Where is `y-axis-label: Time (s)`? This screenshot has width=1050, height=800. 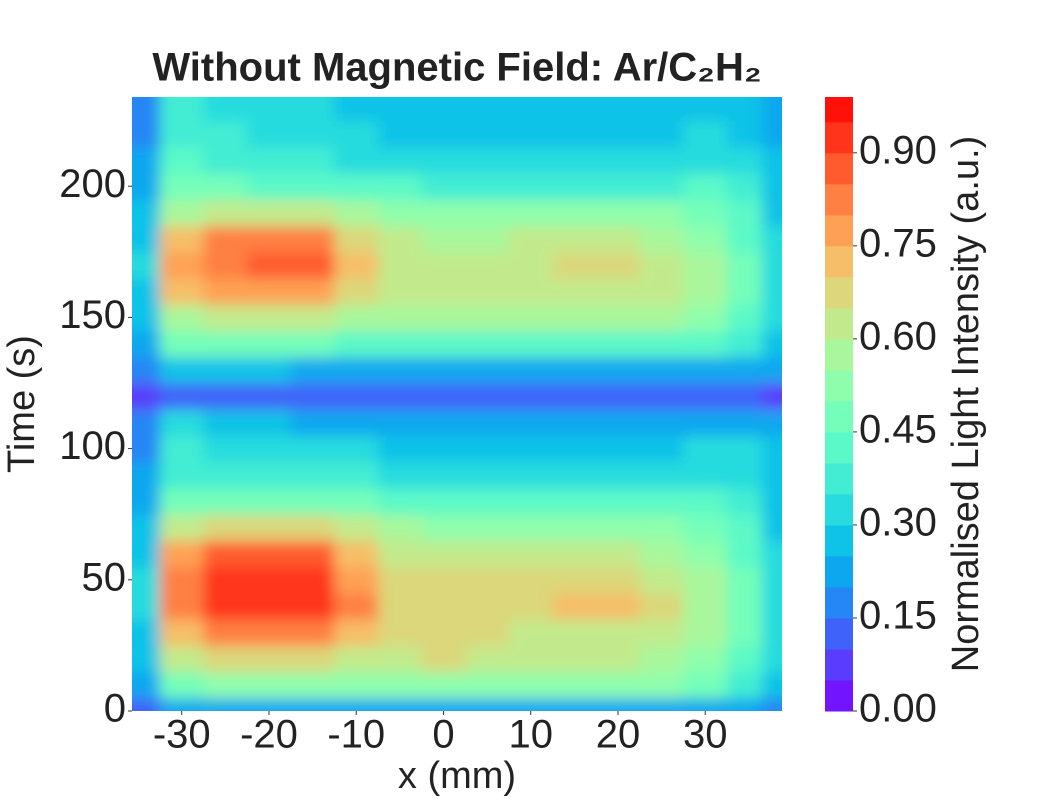
y-axis-label: Time (s) is located at coordinates (22, 404).